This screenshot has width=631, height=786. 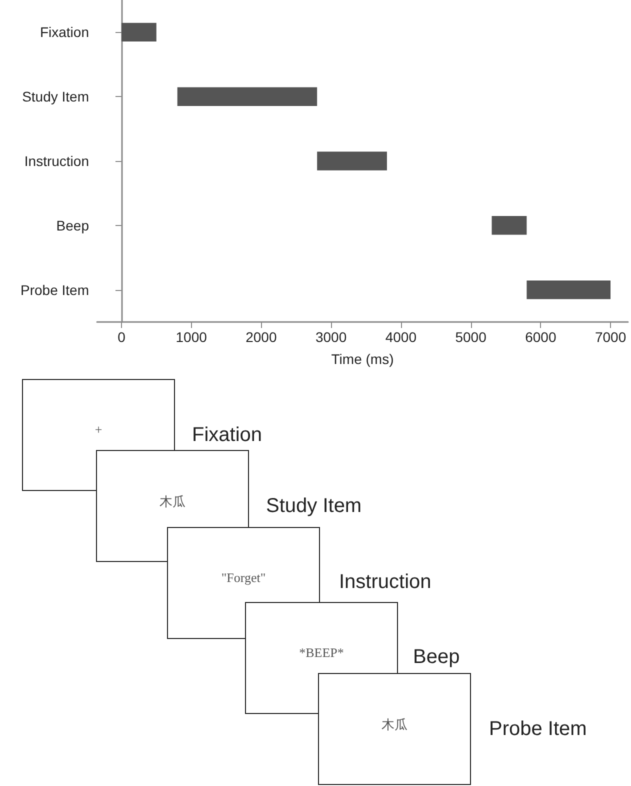 What do you see at coordinates (385, 582) in the screenshot?
I see `text: Instruction` at bounding box center [385, 582].